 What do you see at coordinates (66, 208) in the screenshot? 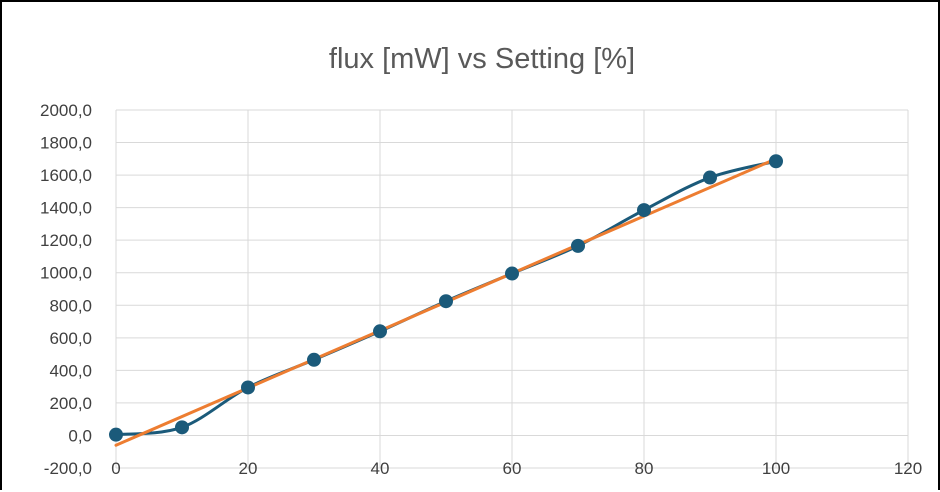
I see `y-tick-label: 1400,0` at bounding box center [66, 208].